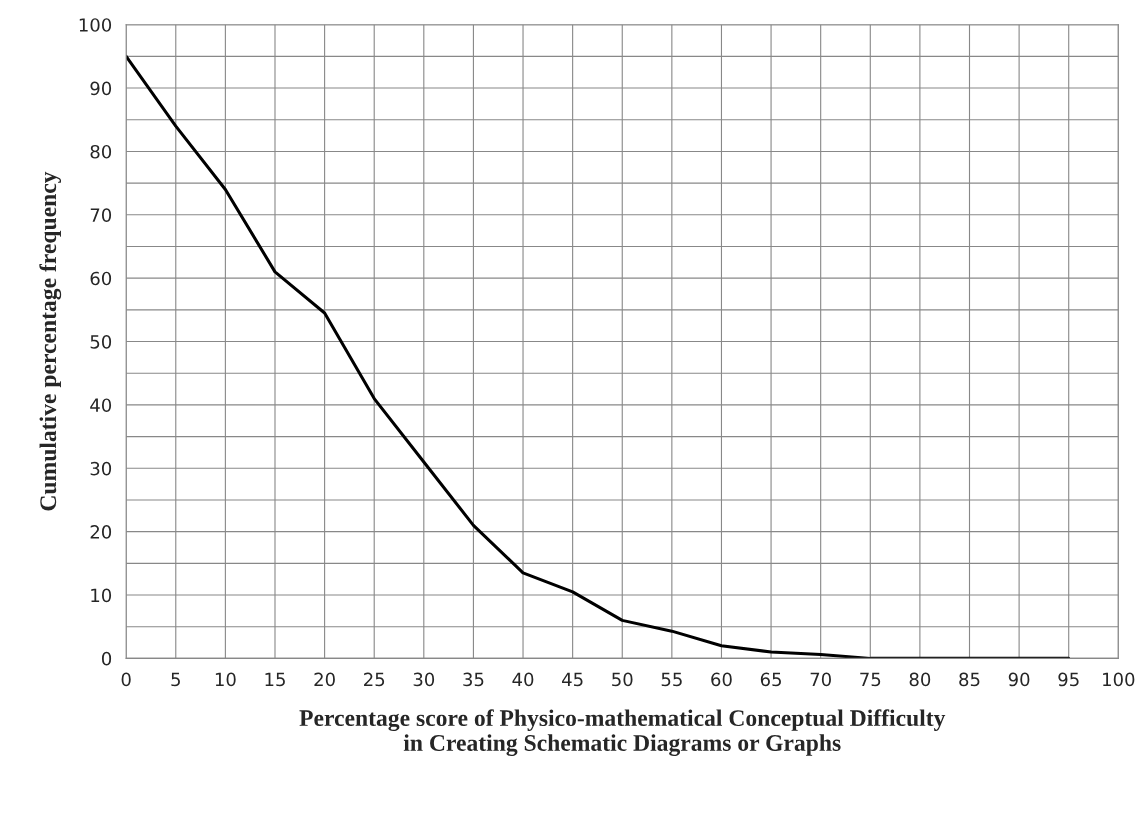 The height and width of the screenshot is (823, 1147). Describe the element at coordinates (225, 679) in the screenshot. I see `x-tick-label: 10` at that location.